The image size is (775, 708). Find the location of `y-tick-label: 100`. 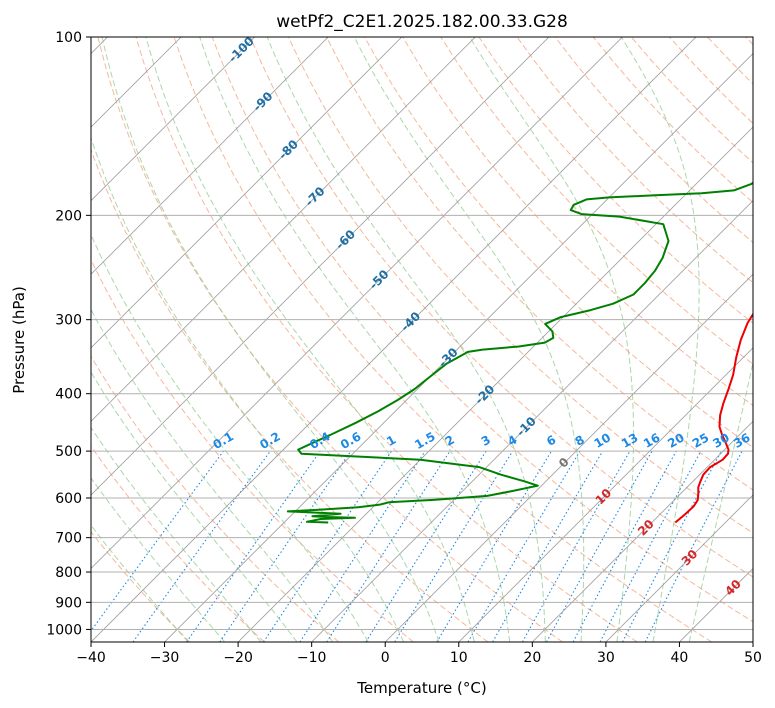

y-tick-label: 100 is located at coordinates (68, 38).